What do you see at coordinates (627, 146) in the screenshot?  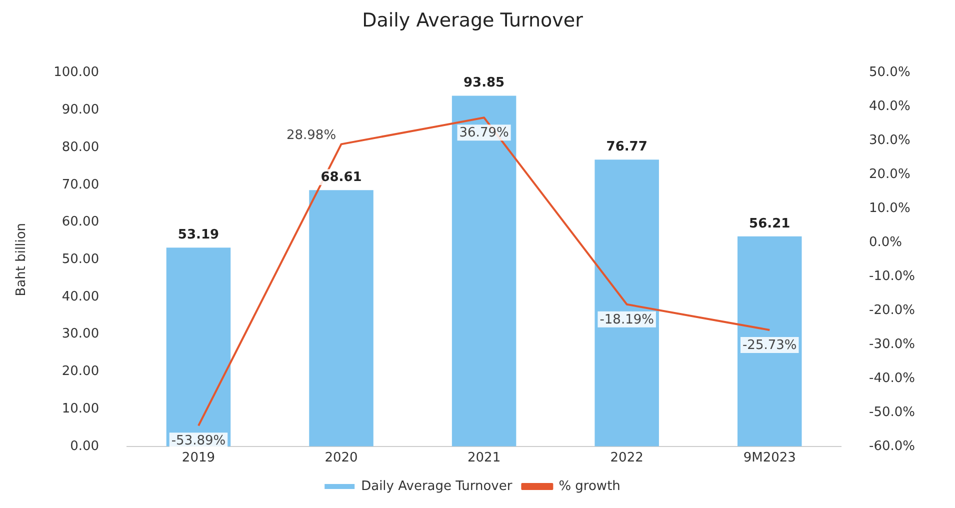 I see `data-label: 76.77` at bounding box center [627, 146].